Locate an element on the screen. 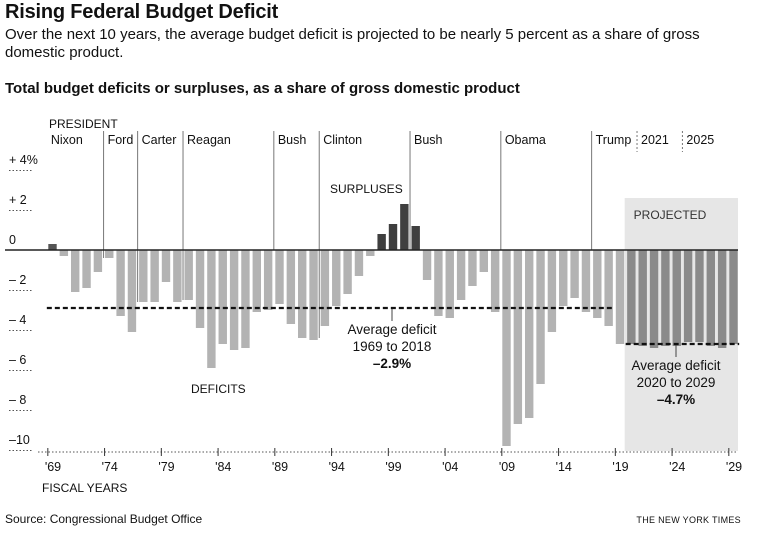  x-tick-label: '29 is located at coordinates (734, 467).